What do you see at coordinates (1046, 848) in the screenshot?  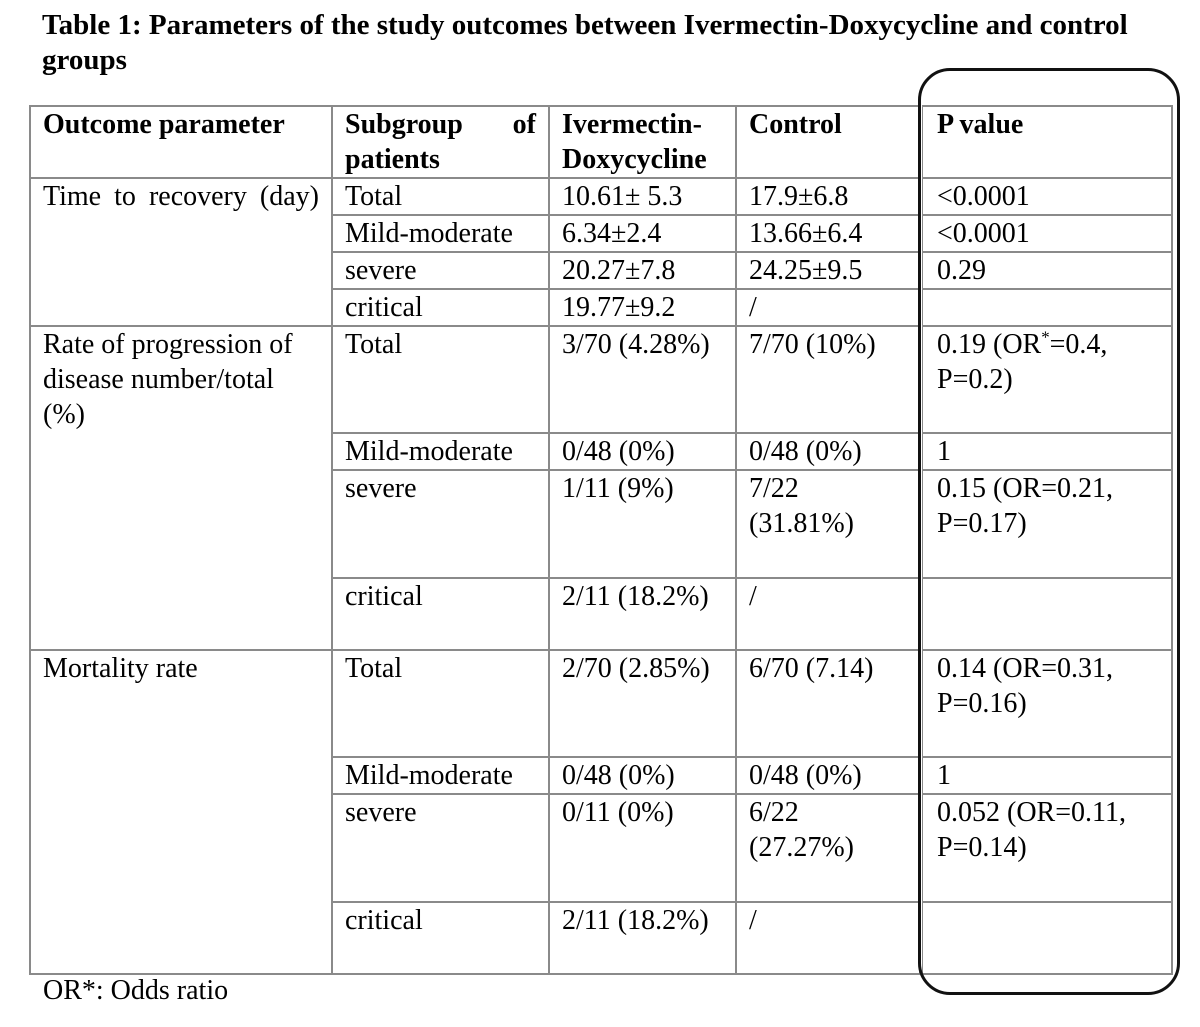 I see `pvalue-cell: 0.052 (OR=0.11, P=0.14)` at bounding box center [1046, 848].